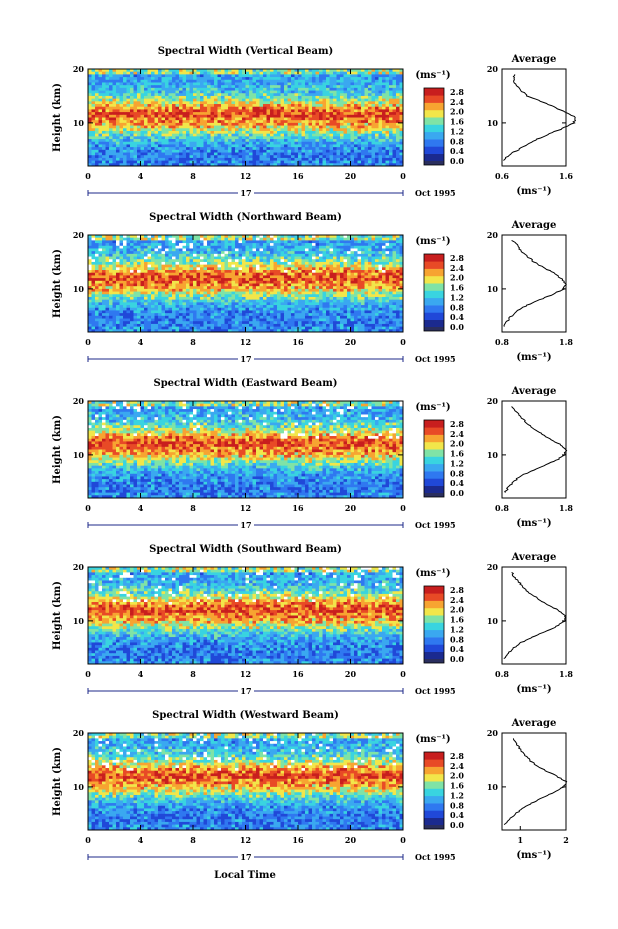  Describe the element at coordinates (502, 176) in the screenshot. I see `avg-x-tick-label: 0.6` at that location.